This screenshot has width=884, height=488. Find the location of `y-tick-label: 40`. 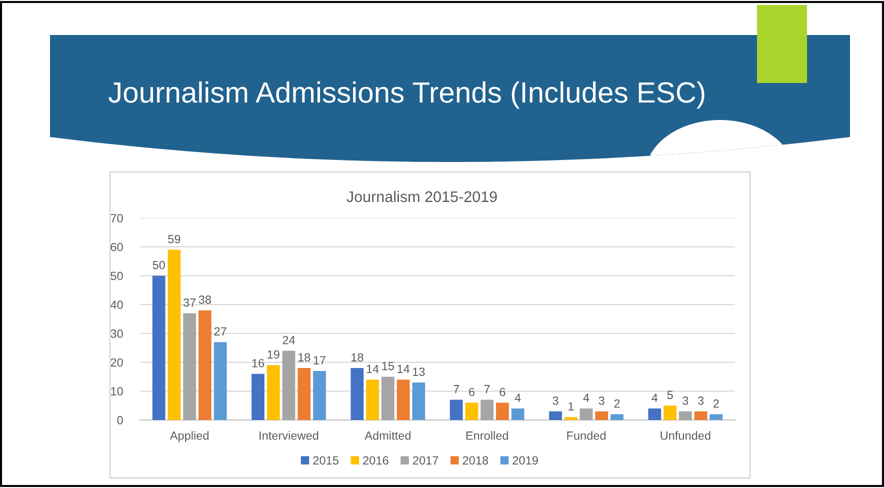

y-tick-label: 40 is located at coordinates (116, 304).